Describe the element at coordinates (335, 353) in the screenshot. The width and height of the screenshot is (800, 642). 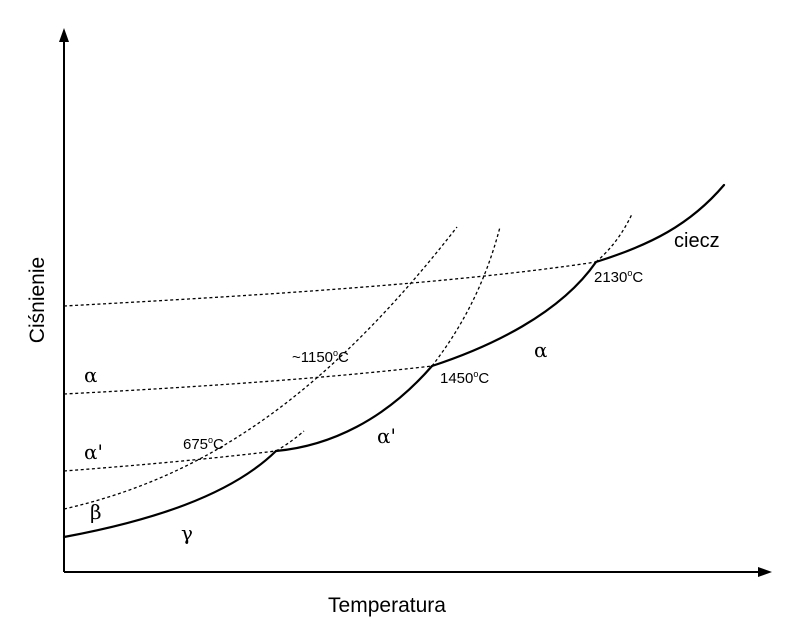
I see `temp-1150-degree: o` at that location.